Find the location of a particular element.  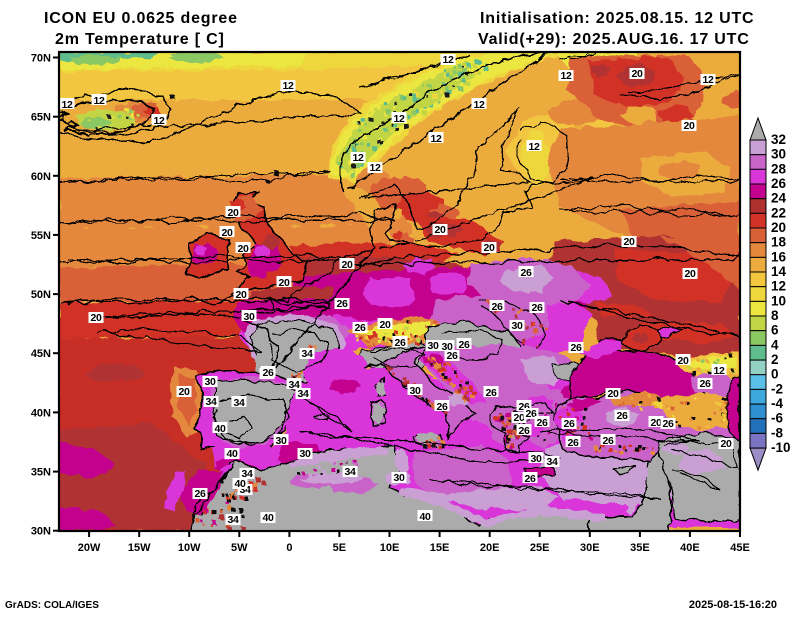

svg-text: 32 is located at coordinates (778, 139).